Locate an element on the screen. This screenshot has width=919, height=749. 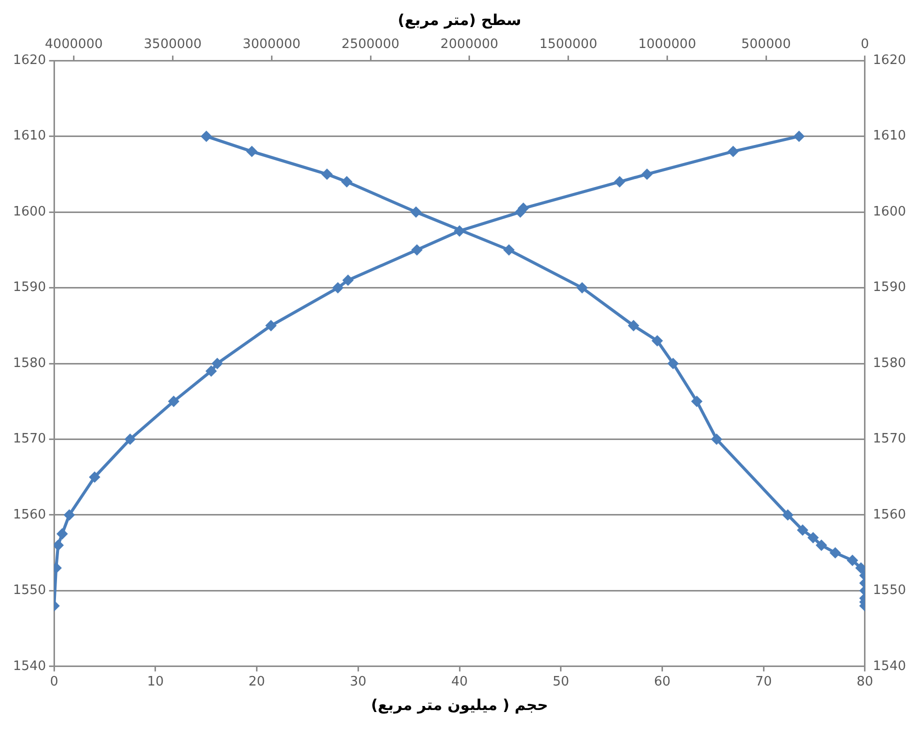
y-tick-label: 1590 is located at coordinates (29, 288).